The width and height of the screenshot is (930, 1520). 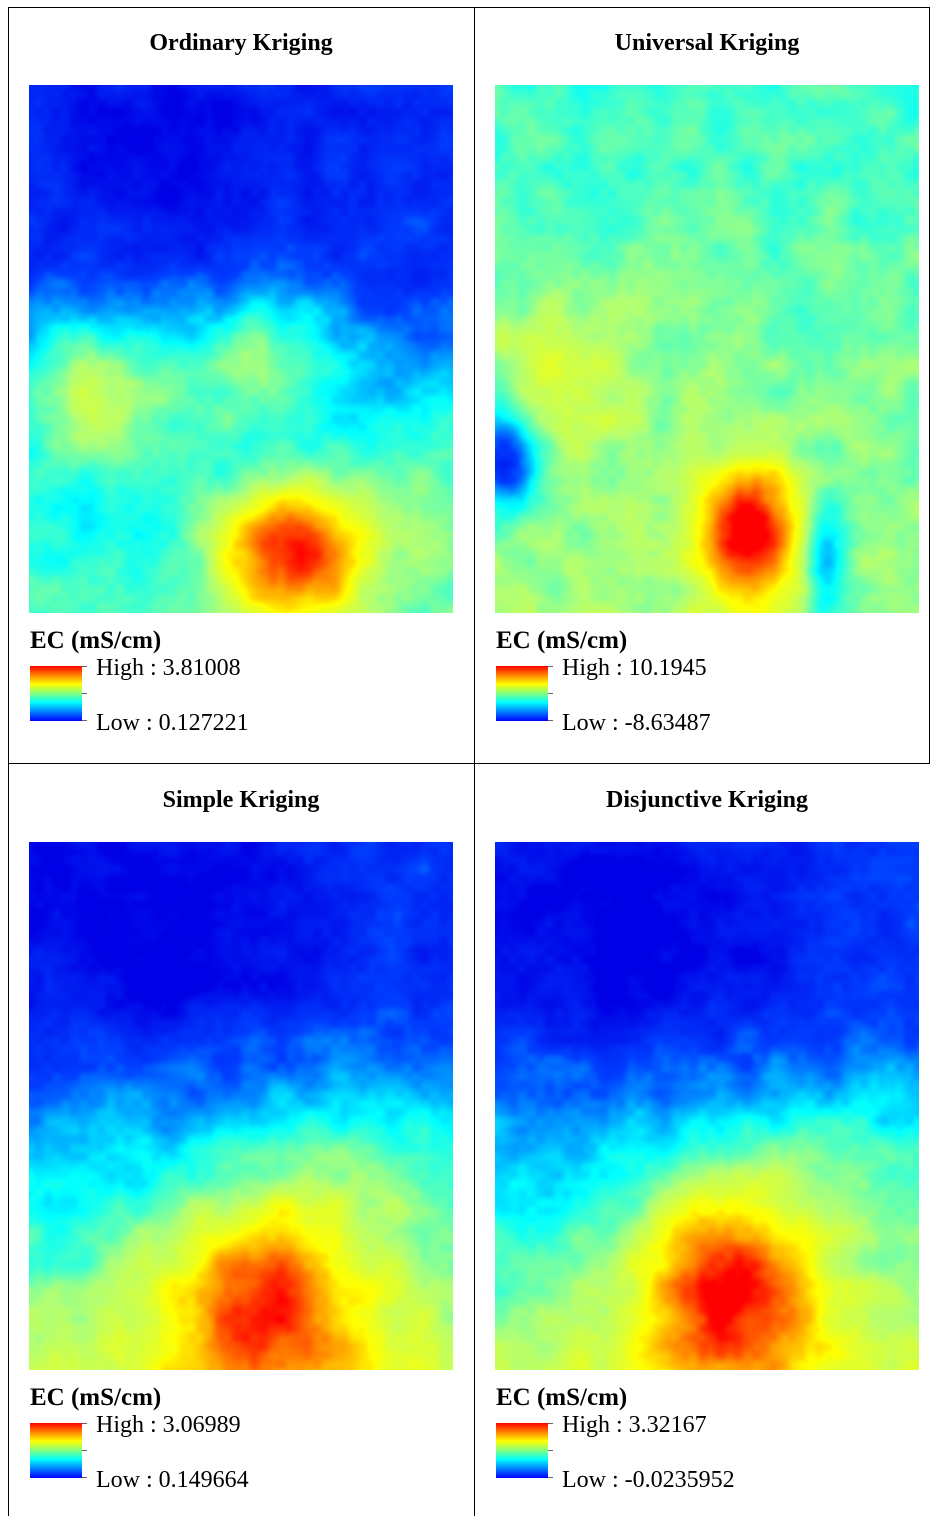 I want to click on legend-low-label: Low : 0.127221, so click(x=172, y=723).